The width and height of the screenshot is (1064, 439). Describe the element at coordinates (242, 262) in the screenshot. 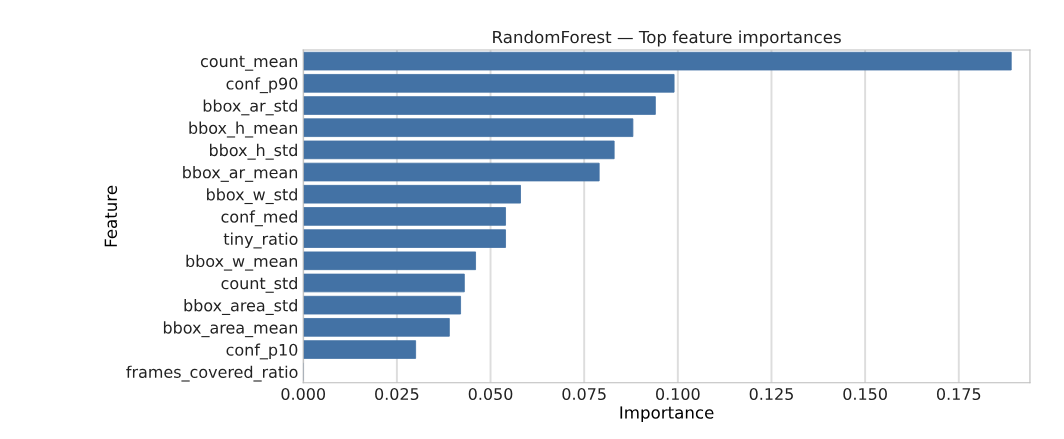

I see `y-tick-label: bbox_w_mean` at that location.